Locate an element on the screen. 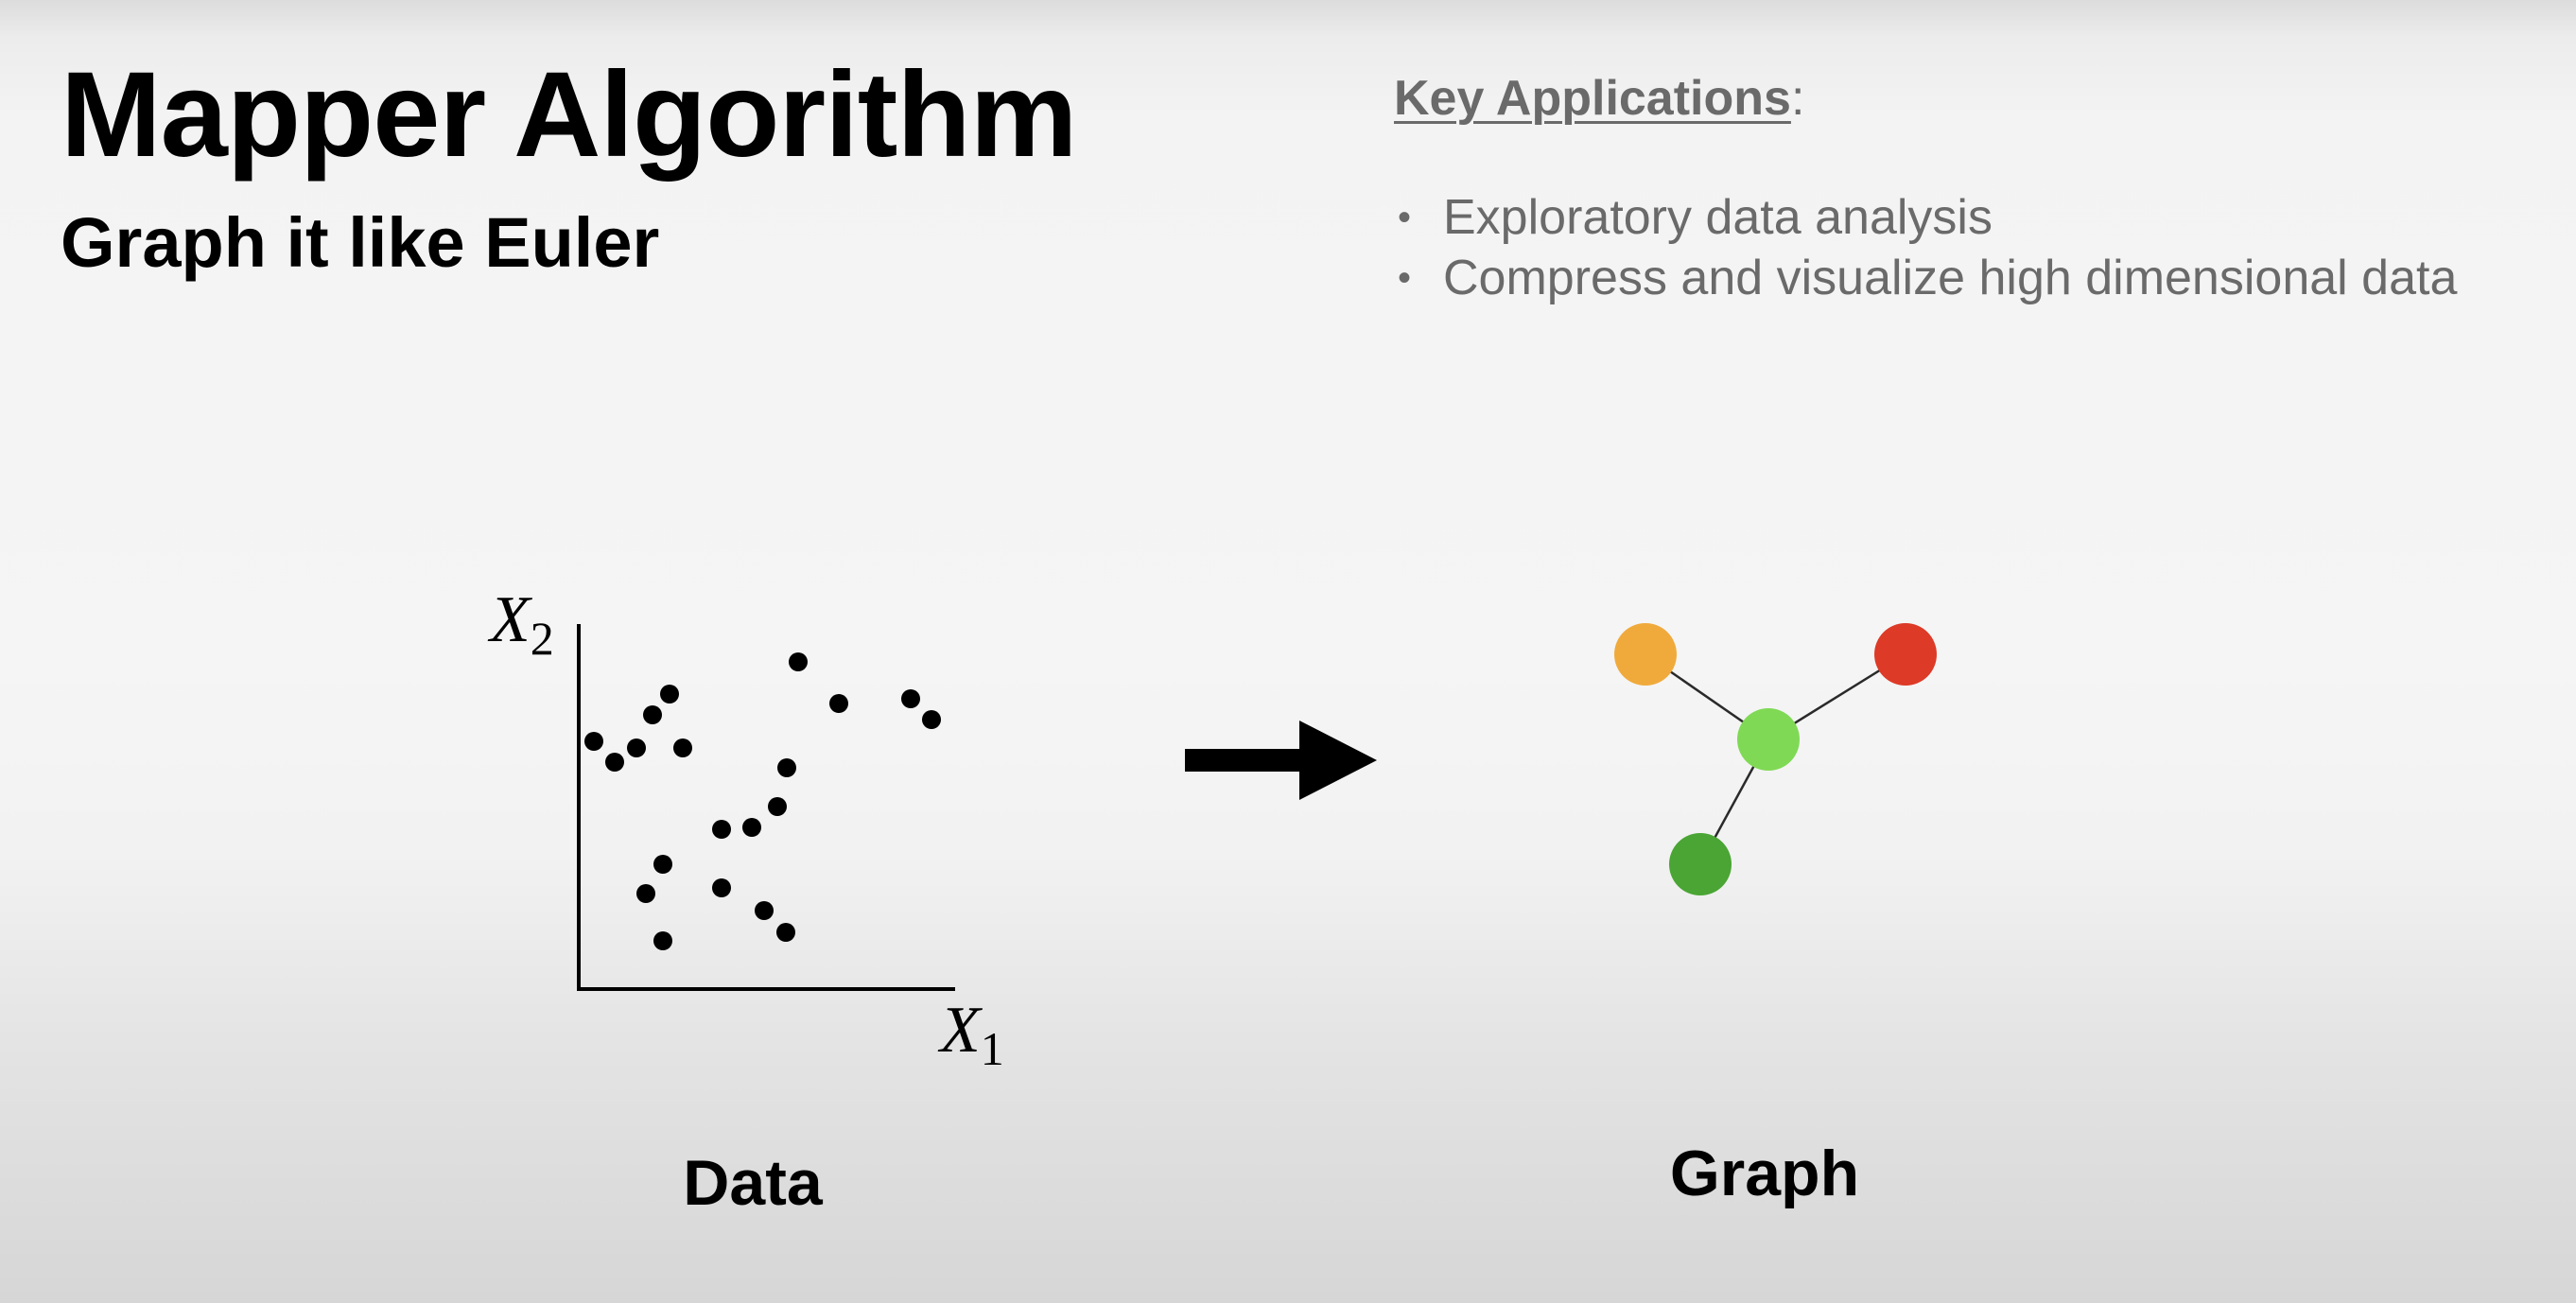 Image resolution: width=2576 pixels, height=1303 pixels. y-axis-label: X2 is located at coordinates (520, 624).